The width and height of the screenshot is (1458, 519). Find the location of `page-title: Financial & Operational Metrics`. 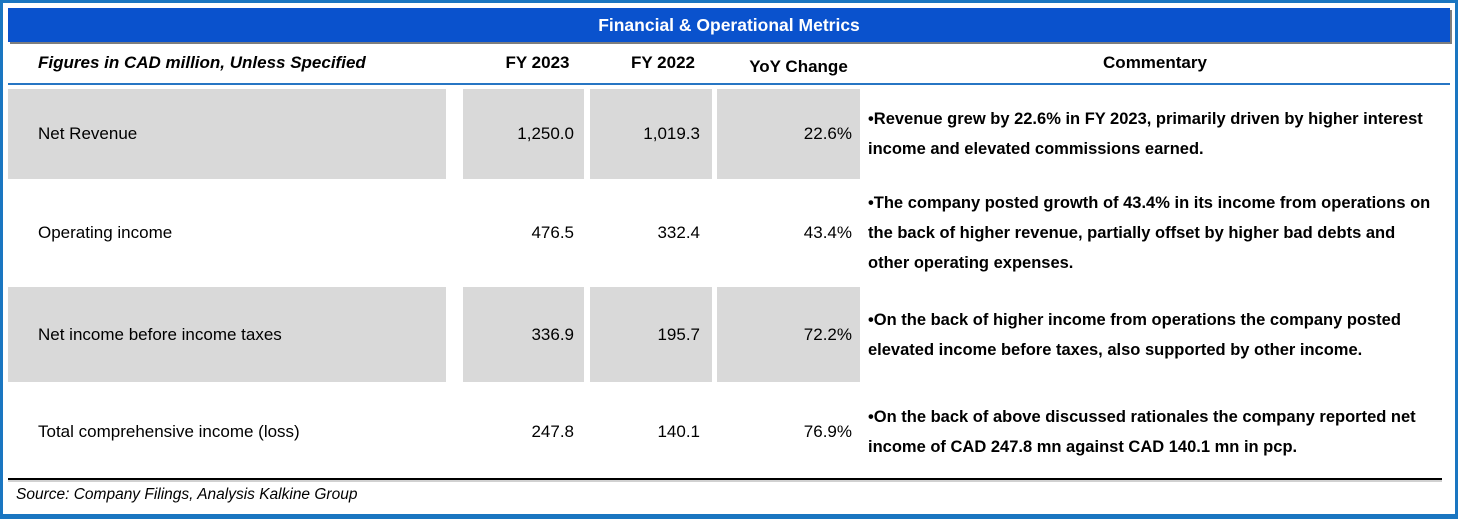

page-title: Financial & Operational Metrics is located at coordinates (729, 24).